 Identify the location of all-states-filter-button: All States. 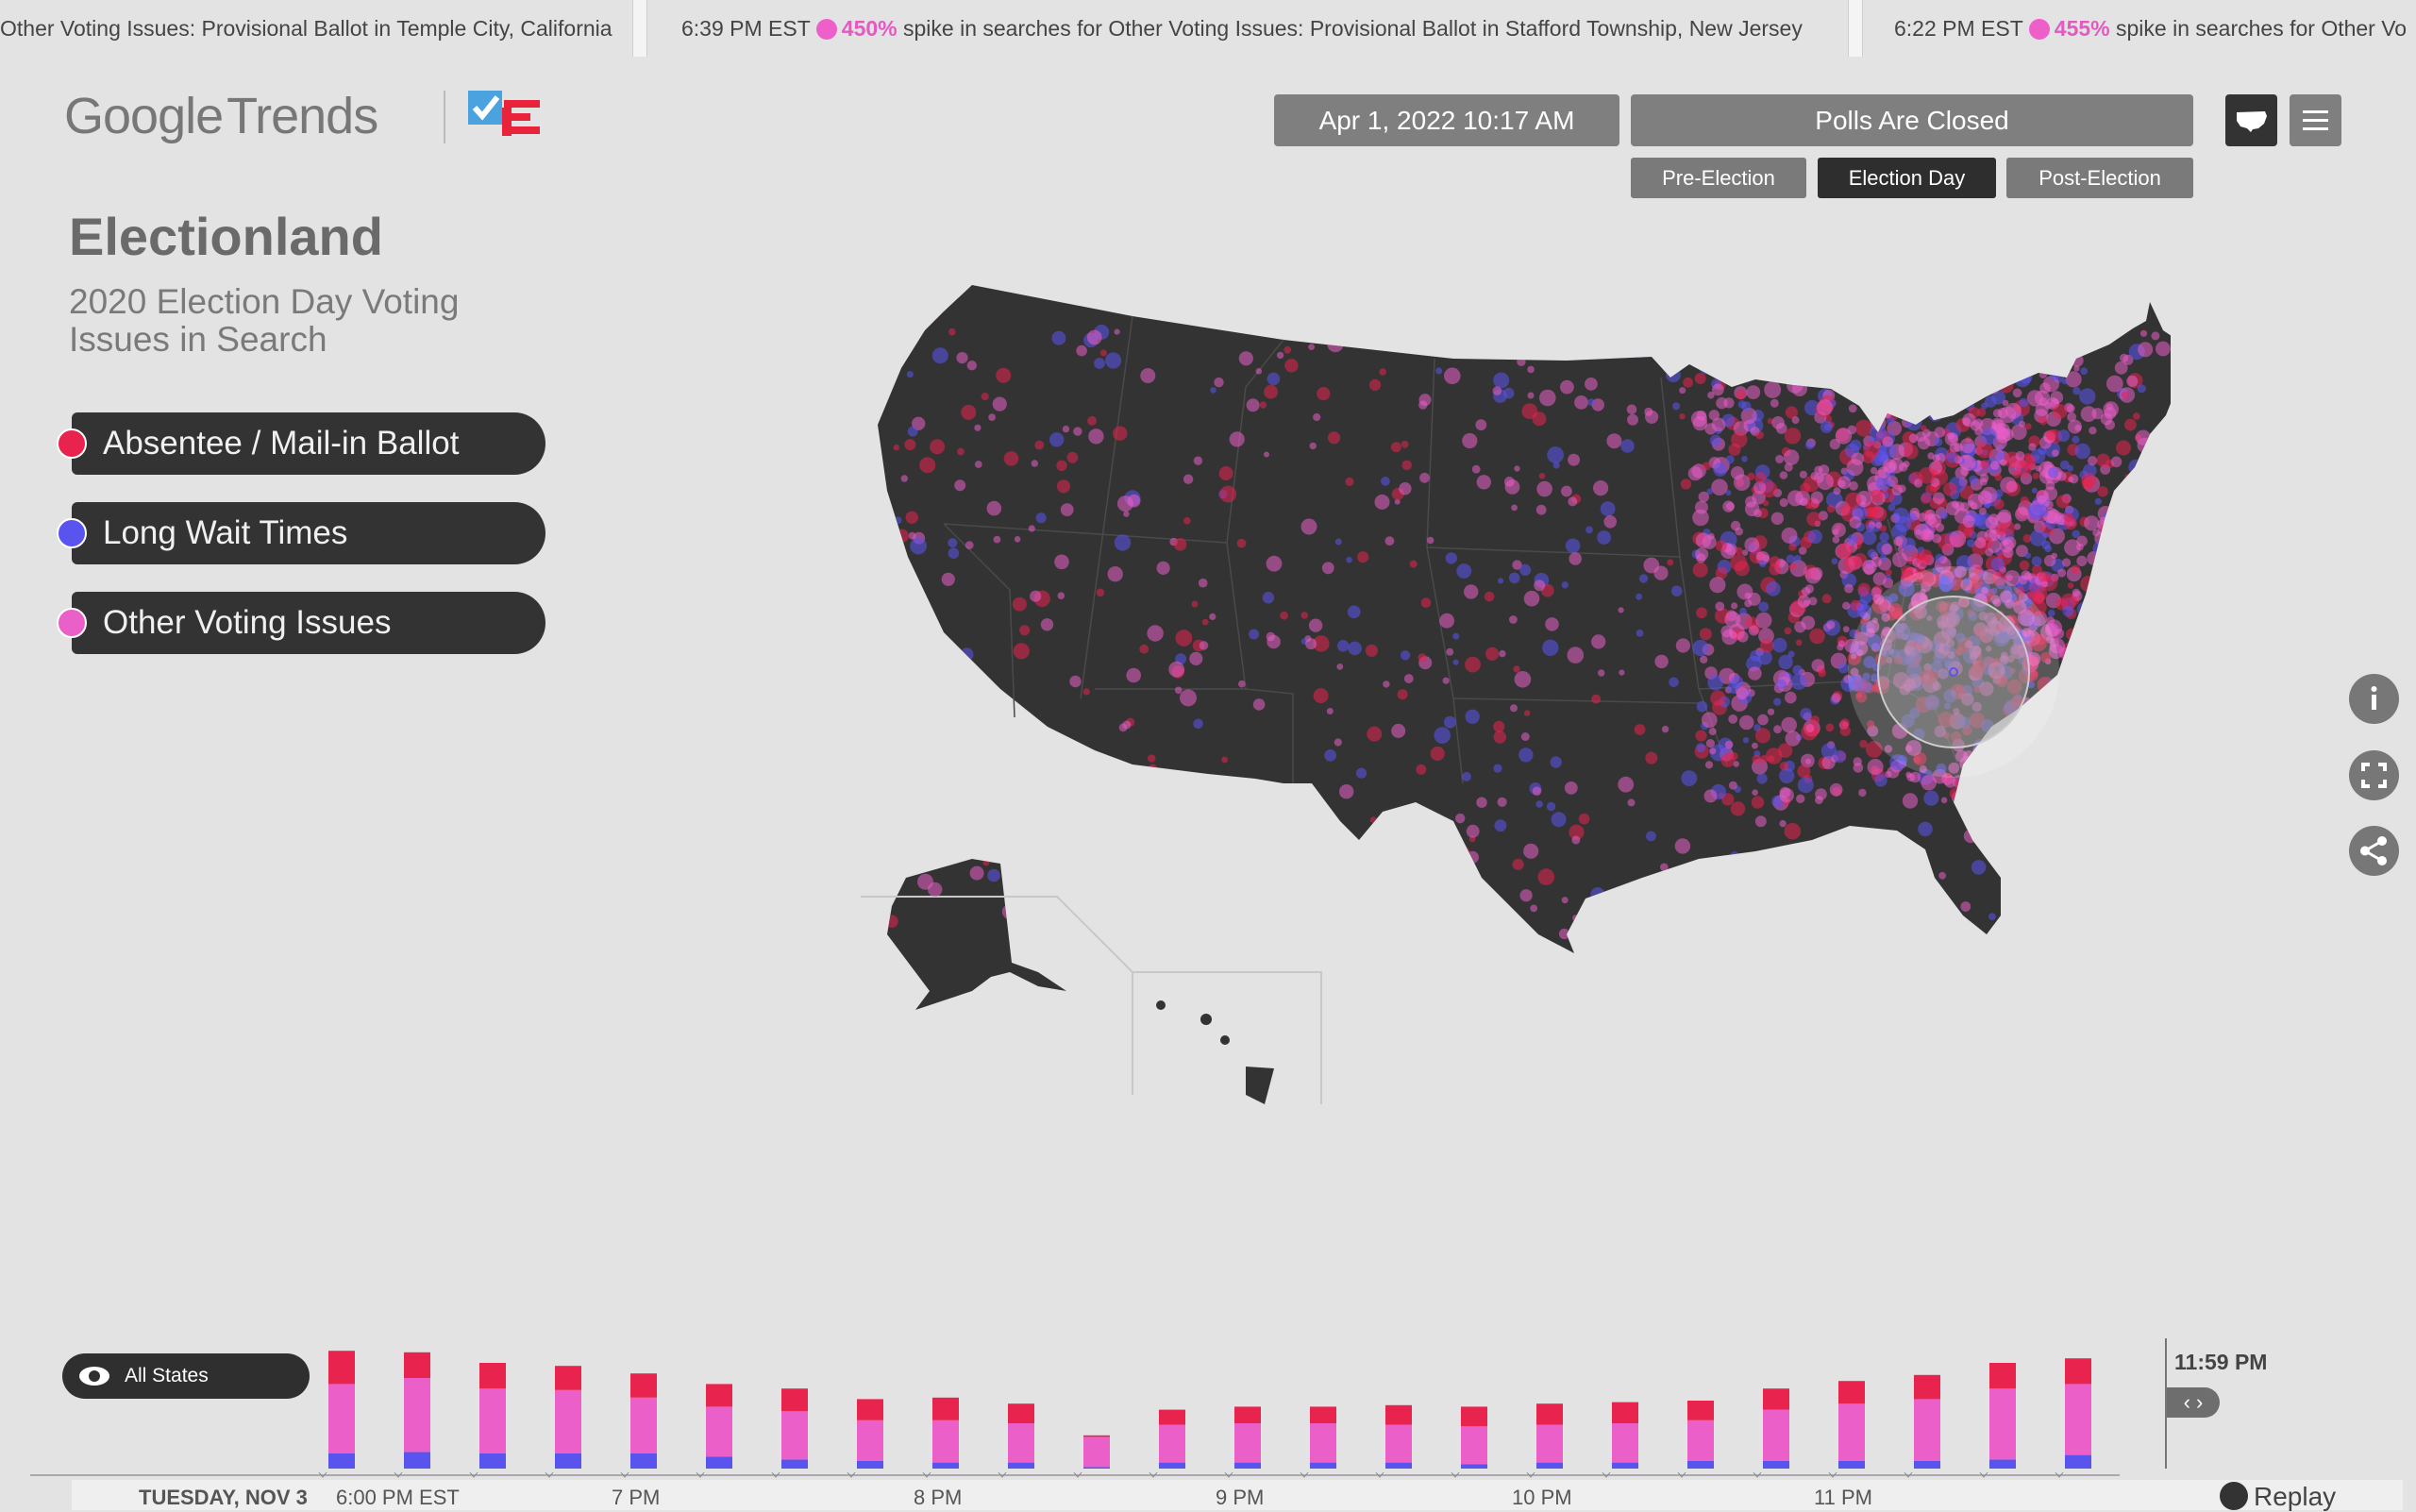
(186, 1376).